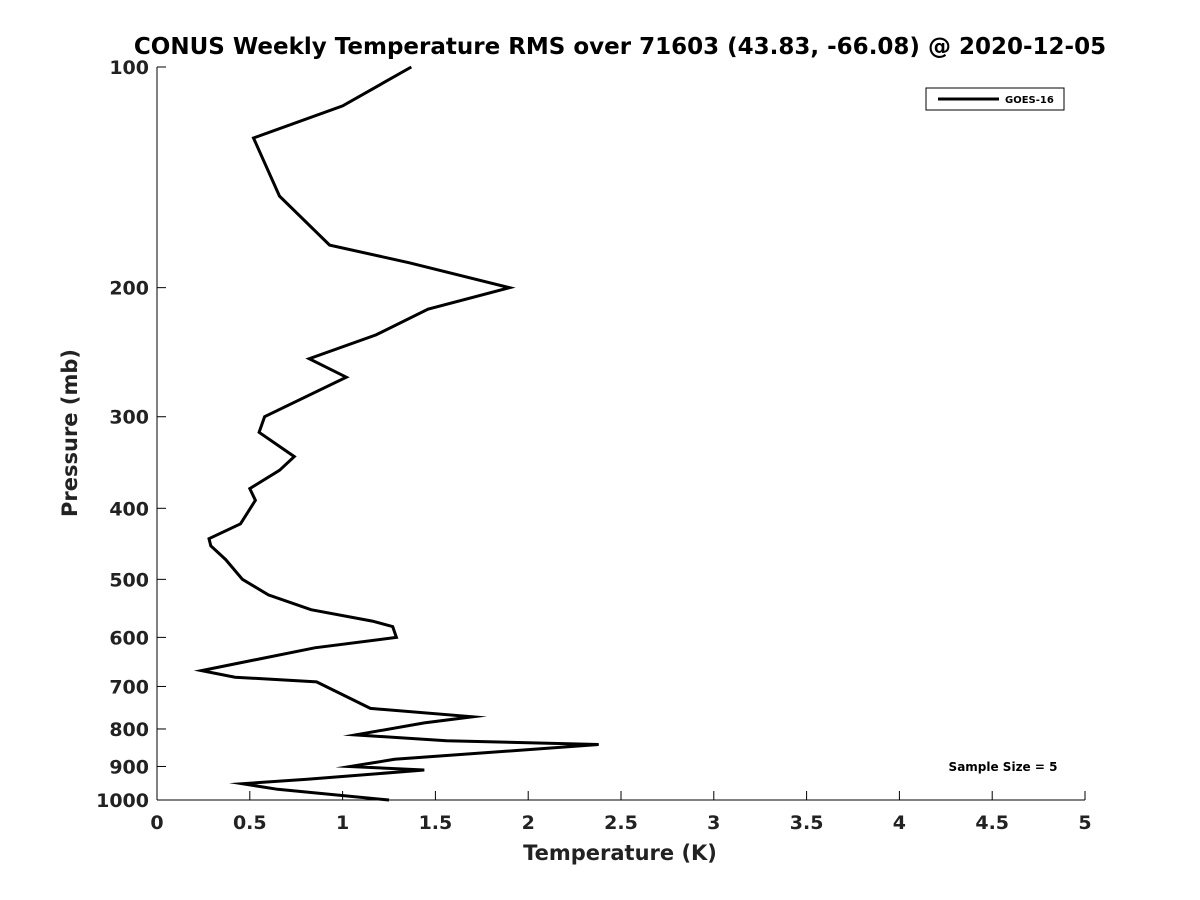 Image resolution: width=1200 pixels, height=900 pixels. What do you see at coordinates (1084, 823) in the screenshot?
I see `x-tick-label: 5` at bounding box center [1084, 823].